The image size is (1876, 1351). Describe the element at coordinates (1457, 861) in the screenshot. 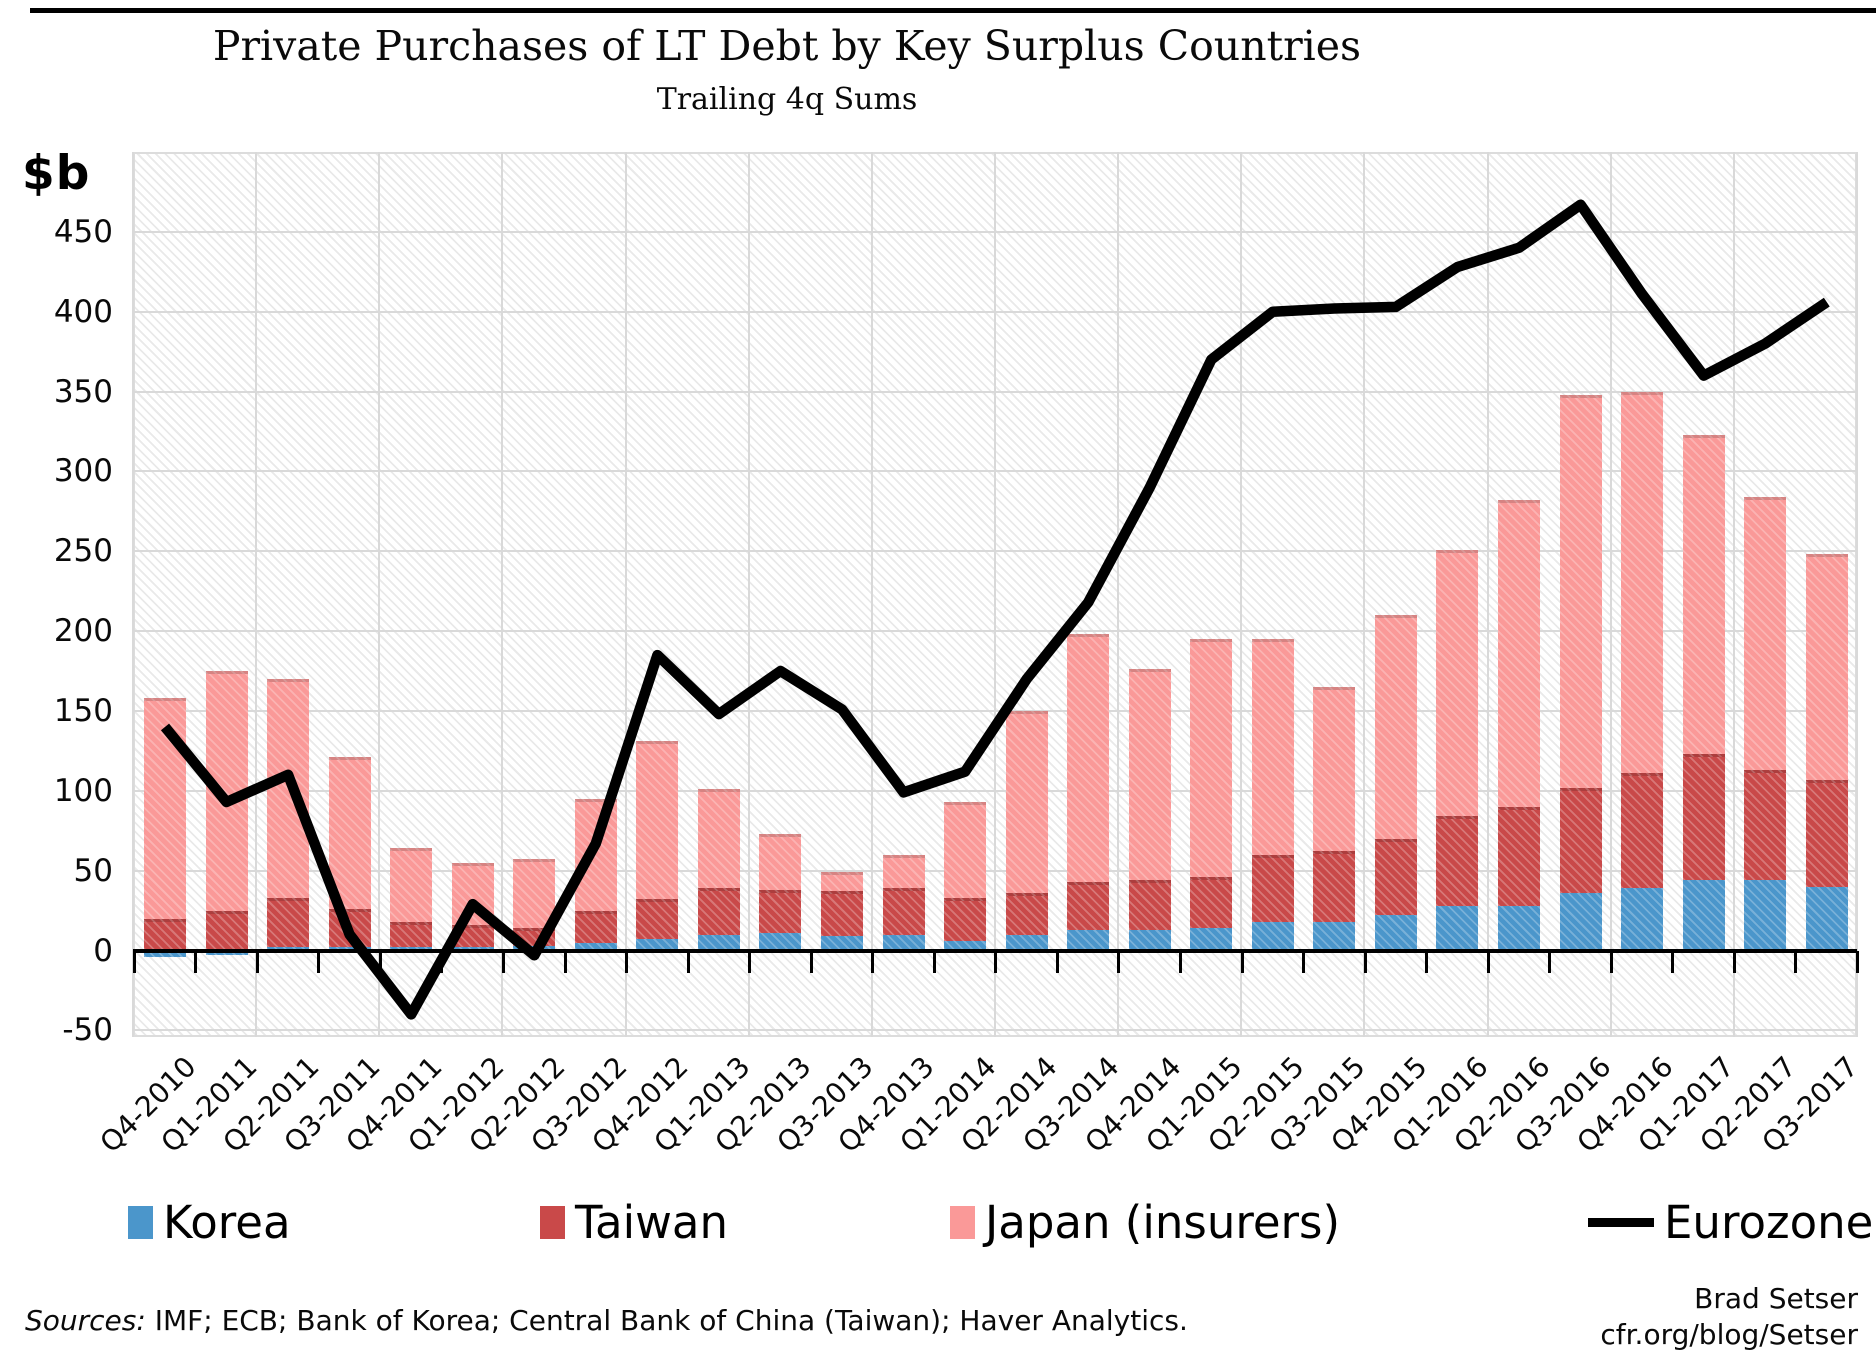

I see `bar-segment-taiwan-q1-2016` at that location.